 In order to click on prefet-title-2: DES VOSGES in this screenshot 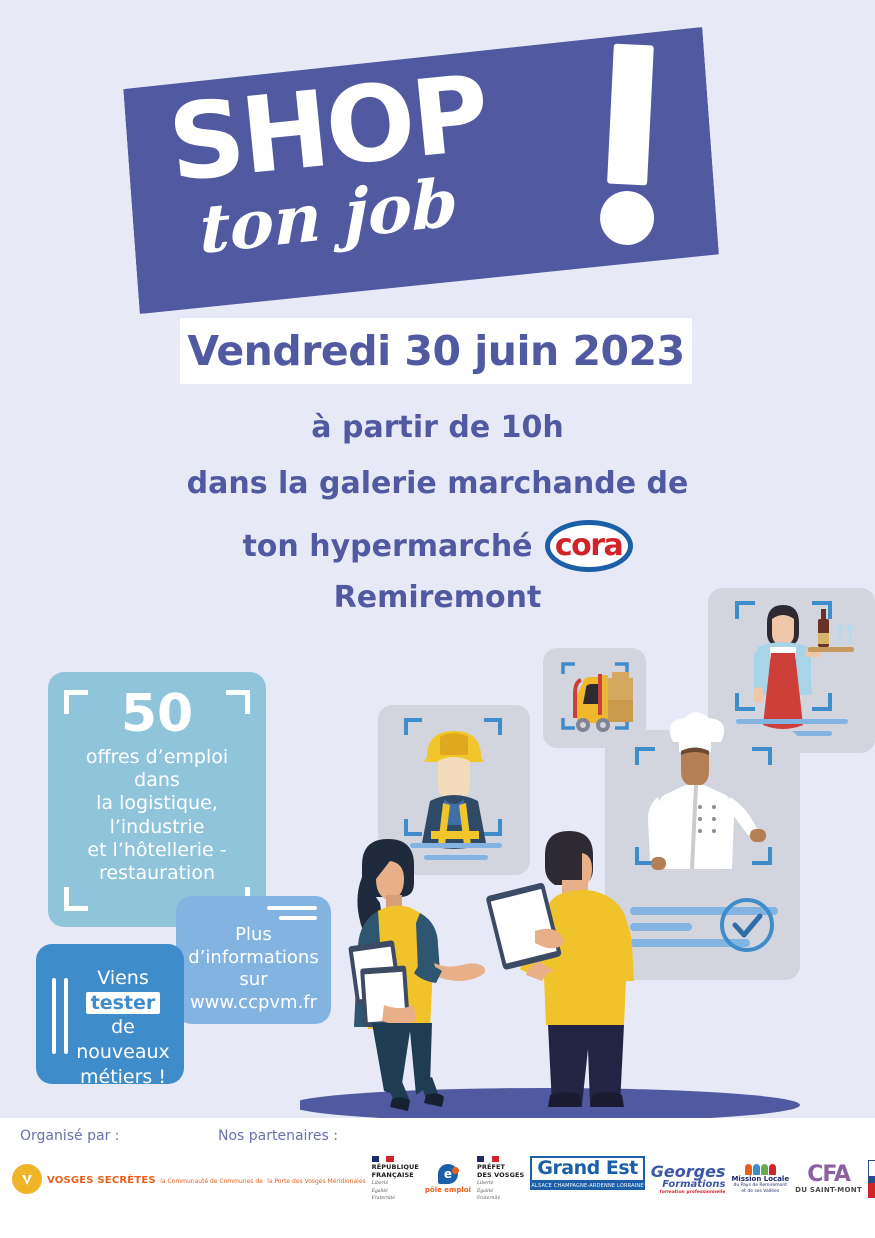, I will do `click(500, 1174)`.